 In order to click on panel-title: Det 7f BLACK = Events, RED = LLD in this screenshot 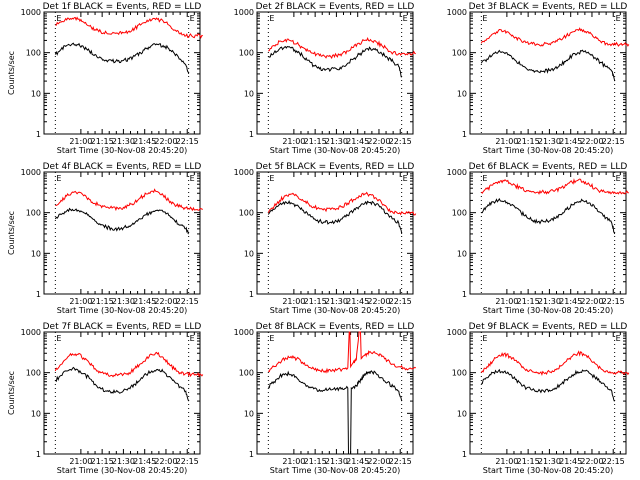, I will do `click(122, 327)`.